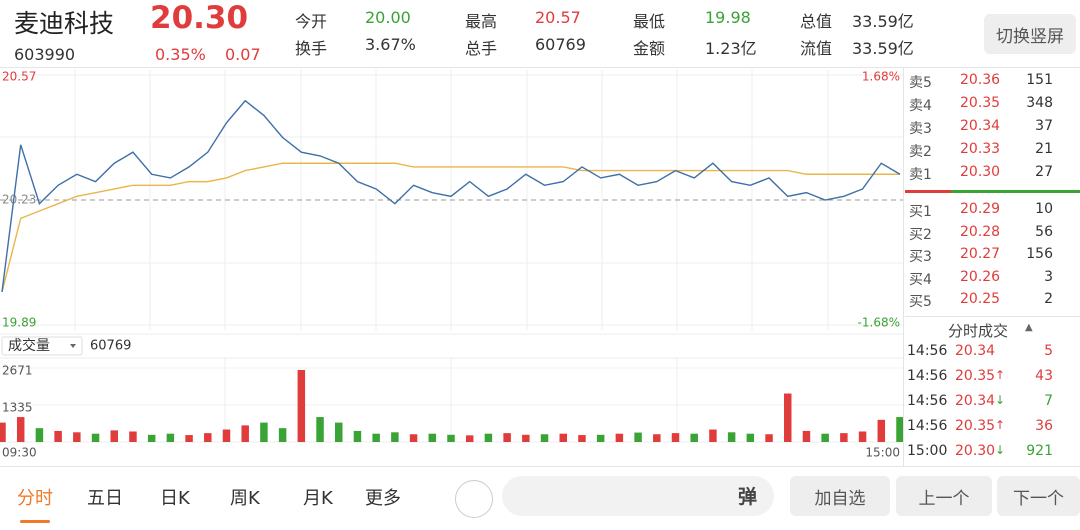 The image size is (1080, 530). I want to click on x-tick-label: 09:30, so click(19, 453).